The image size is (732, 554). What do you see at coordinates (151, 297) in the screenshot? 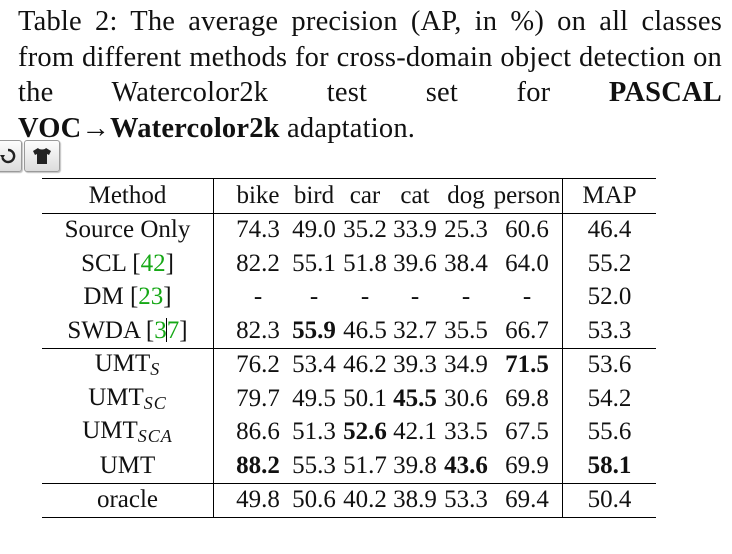
I see `citation-link: 23` at bounding box center [151, 297].